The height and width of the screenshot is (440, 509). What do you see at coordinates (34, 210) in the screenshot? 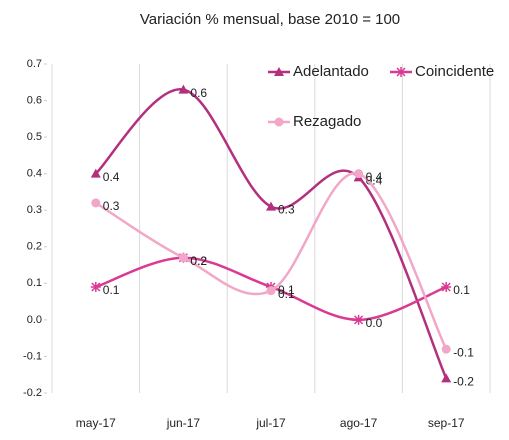
I see `y-tick-label: 0.3` at bounding box center [34, 210].